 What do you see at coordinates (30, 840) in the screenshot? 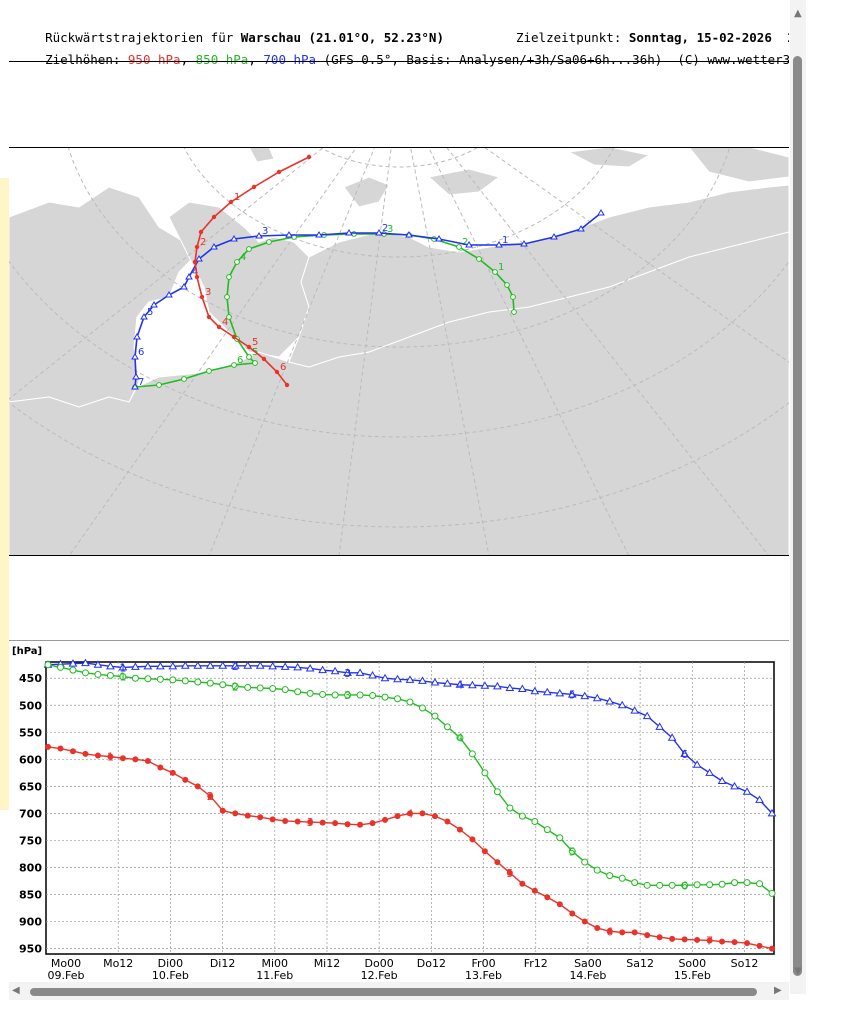
I see `y-tick-label: 750` at bounding box center [30, 840].